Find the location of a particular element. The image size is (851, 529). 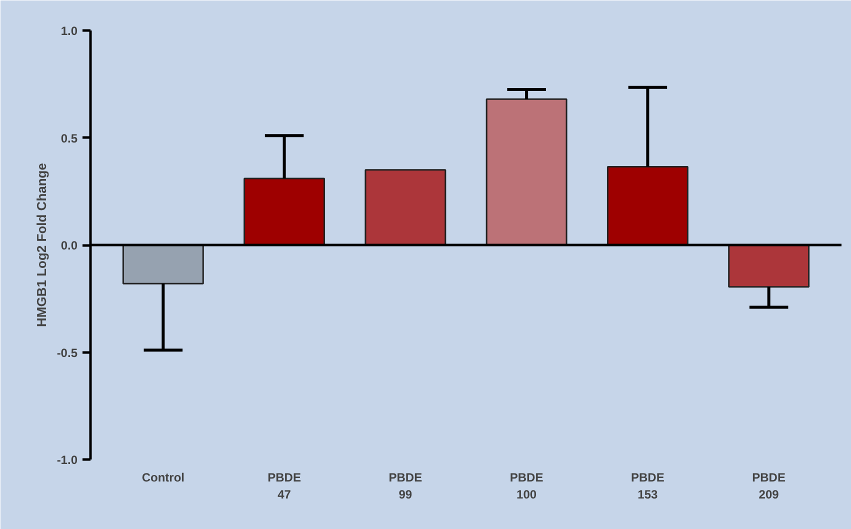

y-tick-label: -0.5 is located at coordinates (67, 353).